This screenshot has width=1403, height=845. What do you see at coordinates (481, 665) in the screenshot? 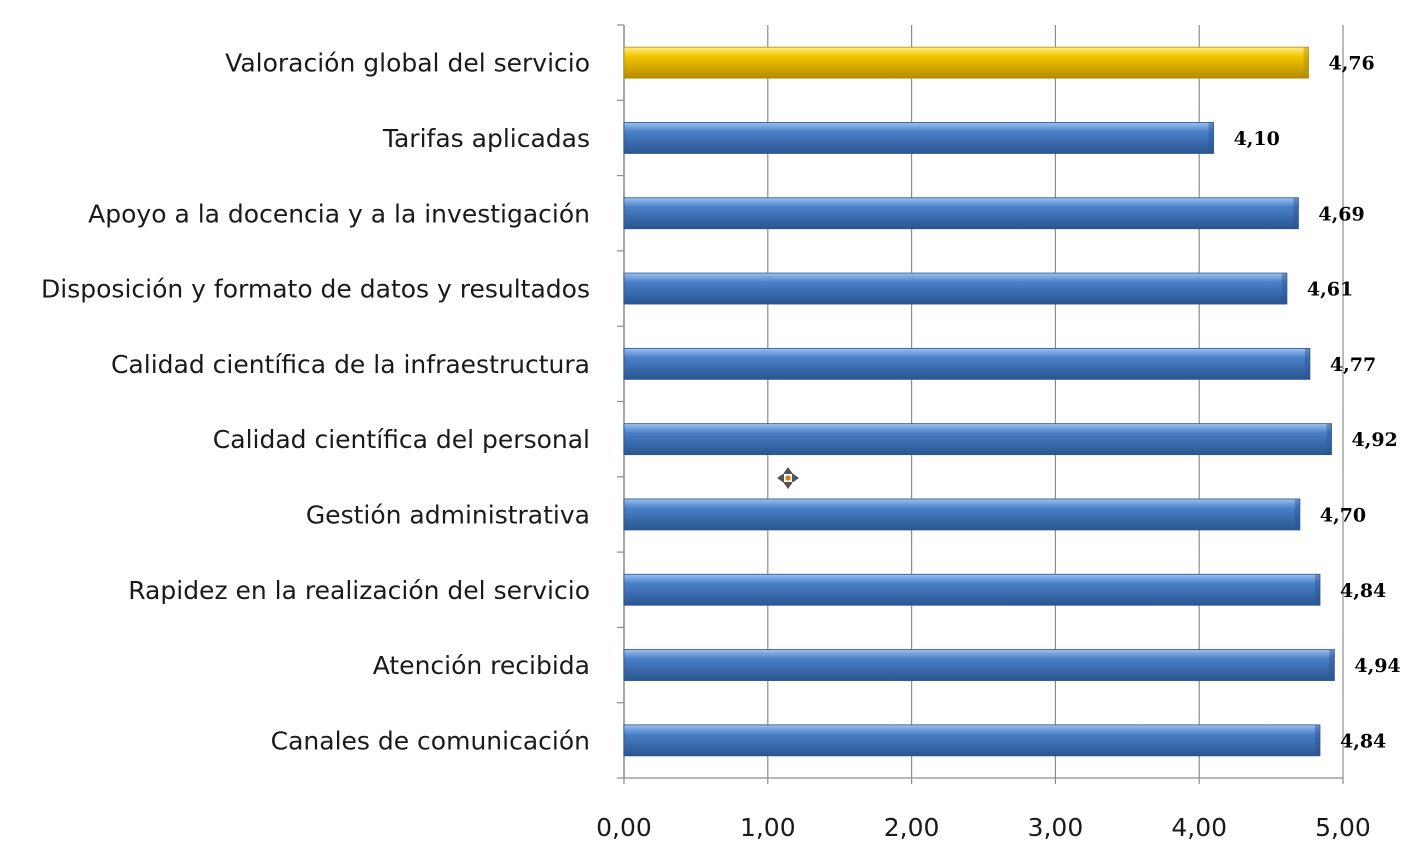
I see `category-label: Atención recibida` at bounding box center [481, 665].